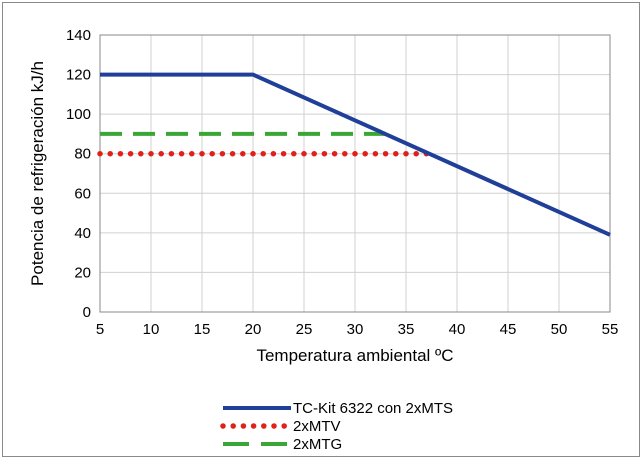 The height and width of the screenshot is (459, 644). I want to click on y-axis-title: Potencia de refrigeración kJ/h, so click(37, 173).